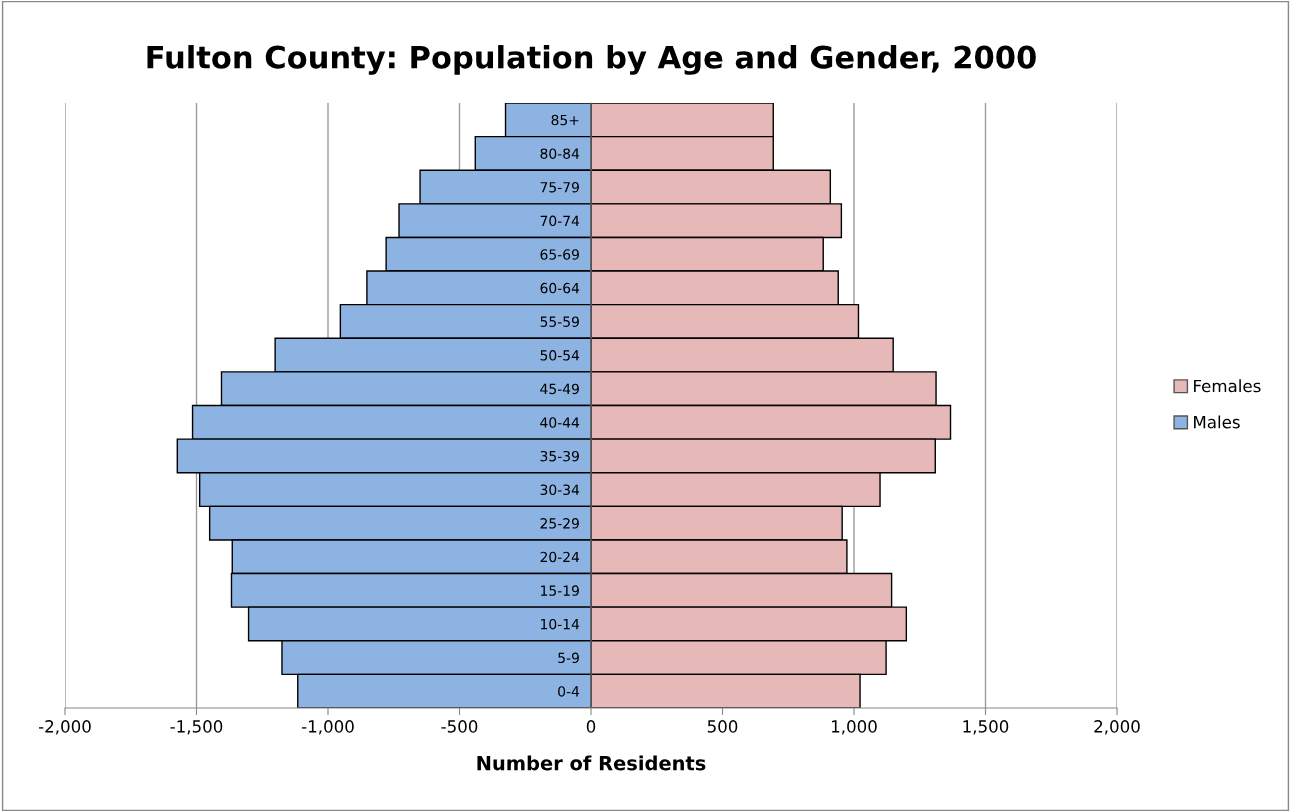 Image resolution: width=1291 pixels, height=812 pixels. I want to click on y-tick-label: 60-64, so click(560, 288).